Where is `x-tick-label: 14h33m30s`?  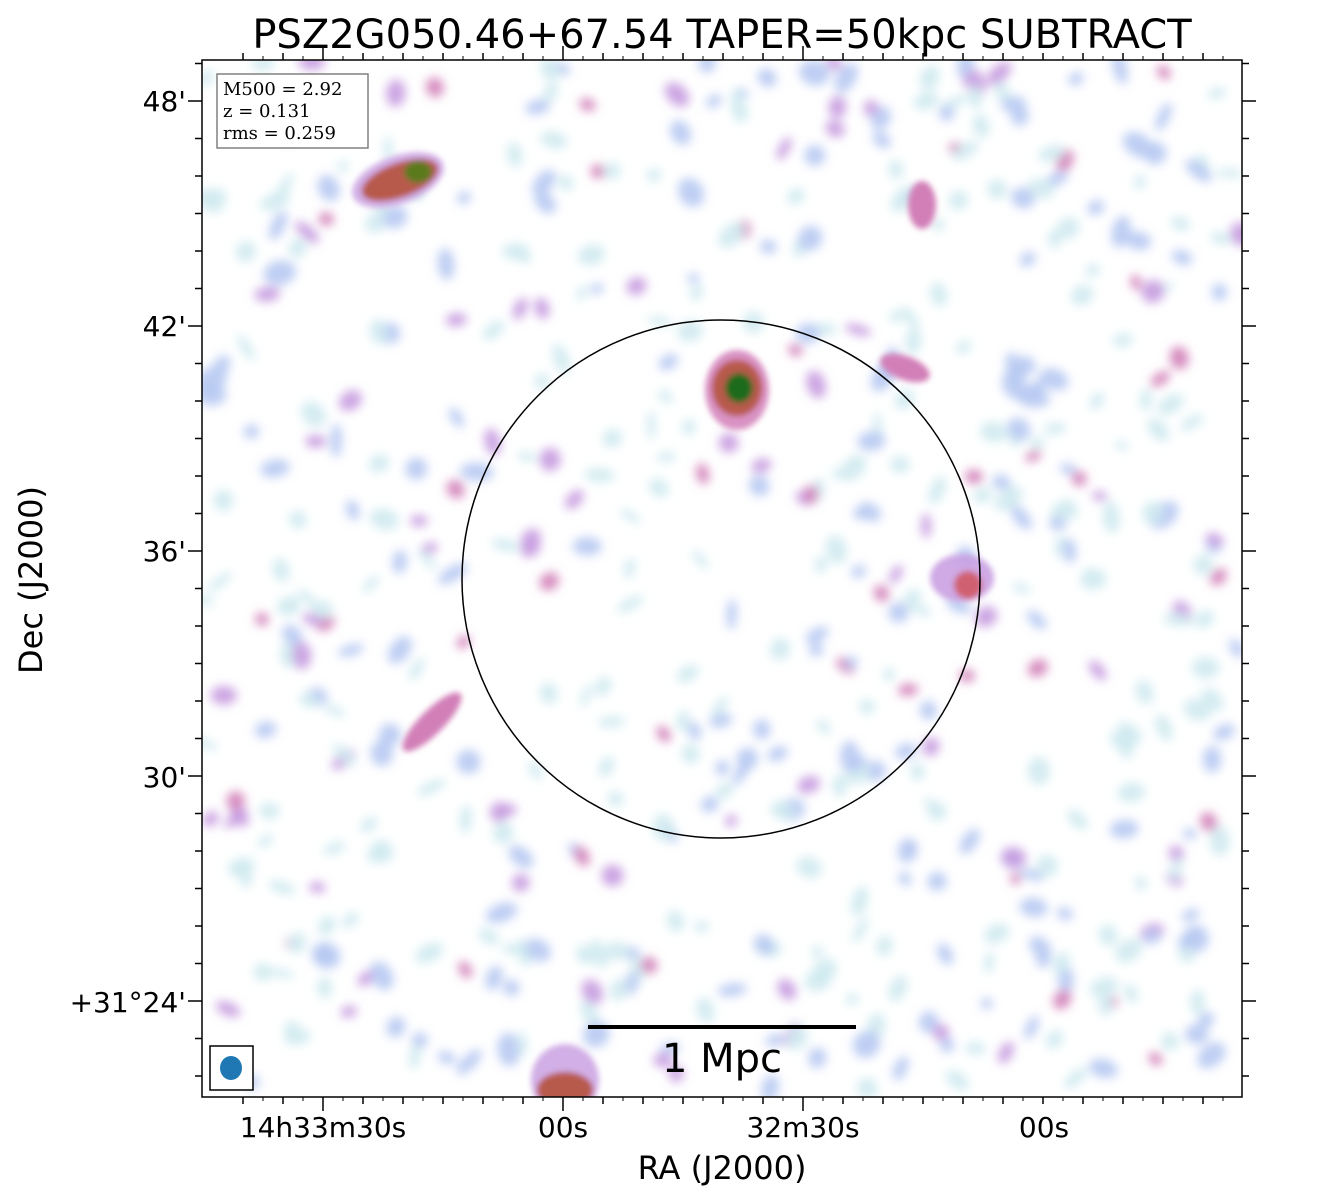
x-tick-label: 14h33m30s is located at coordinates (323, 1127).